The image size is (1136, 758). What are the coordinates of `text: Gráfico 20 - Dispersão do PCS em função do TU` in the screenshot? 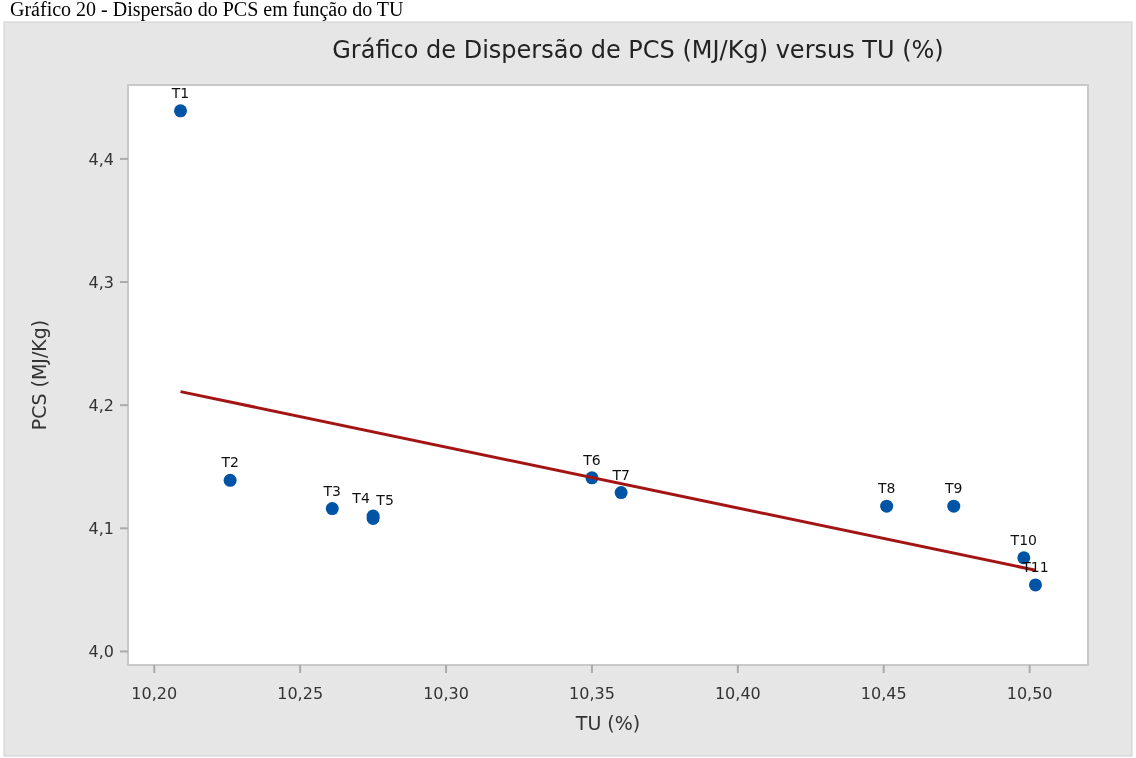 It's located at (207, 10).